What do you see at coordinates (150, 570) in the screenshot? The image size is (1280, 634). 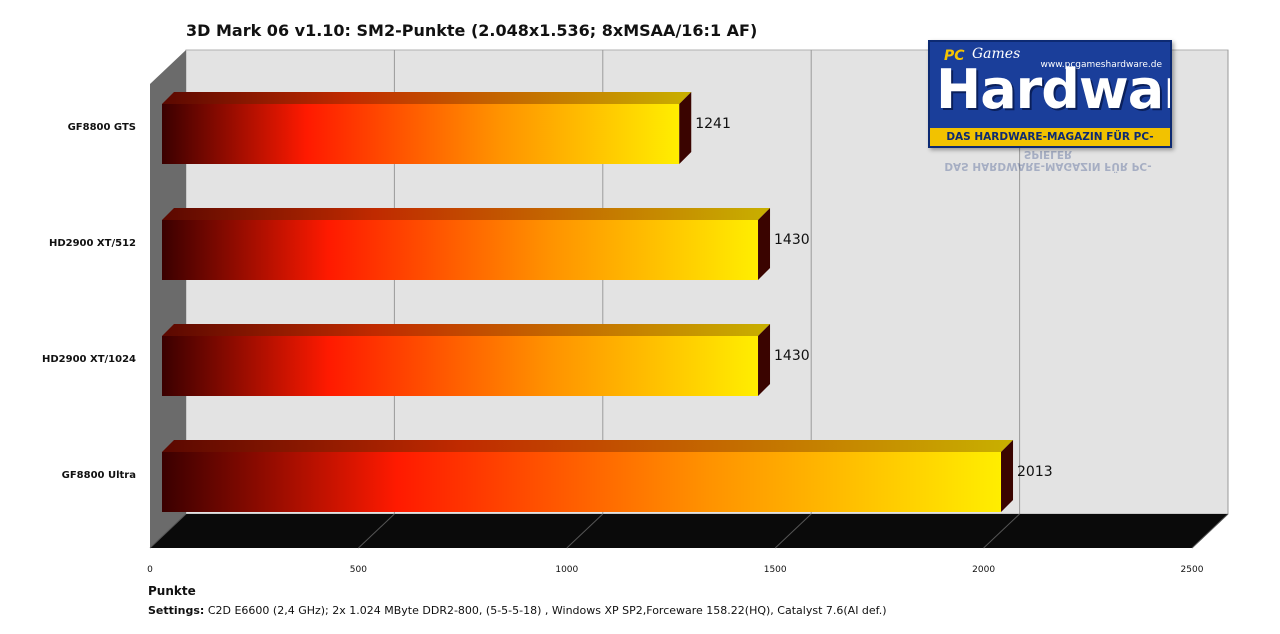 I see `x-tick-label: 0` at bounding box center [150, 570].